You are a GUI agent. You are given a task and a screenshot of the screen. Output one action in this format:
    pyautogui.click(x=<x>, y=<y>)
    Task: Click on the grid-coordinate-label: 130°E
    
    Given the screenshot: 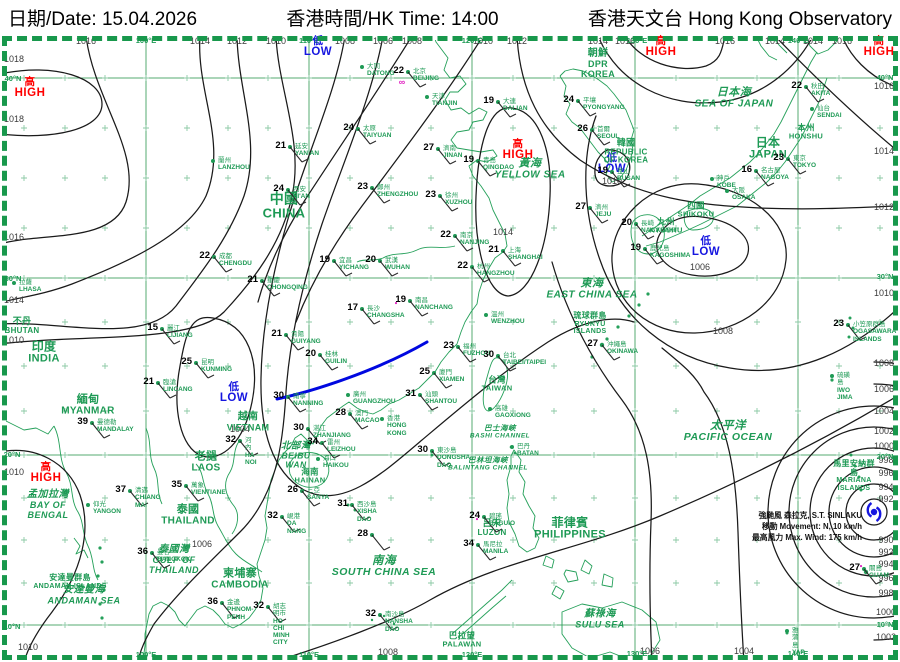 What is the action you would take?
    pyautogui.click(x=637, y=40)
    